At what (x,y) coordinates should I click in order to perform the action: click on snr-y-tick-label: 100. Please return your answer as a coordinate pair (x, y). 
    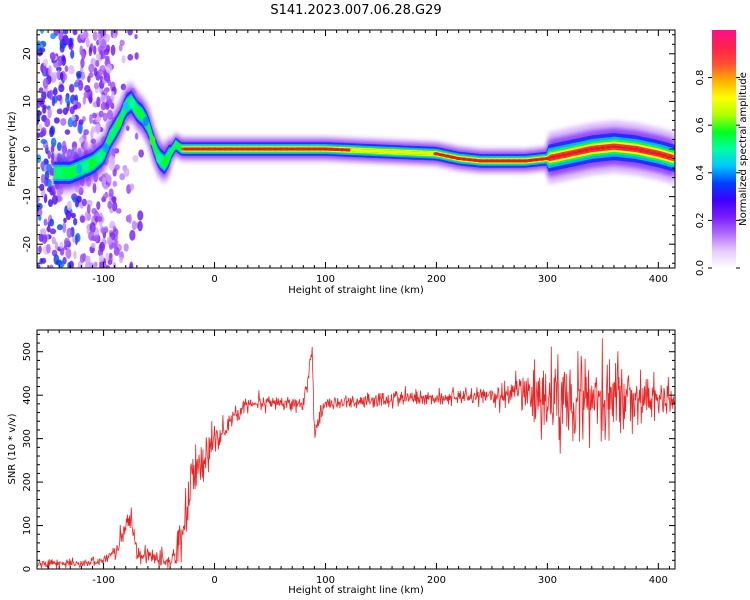
    Looking at the image, I should click on (27, 525).